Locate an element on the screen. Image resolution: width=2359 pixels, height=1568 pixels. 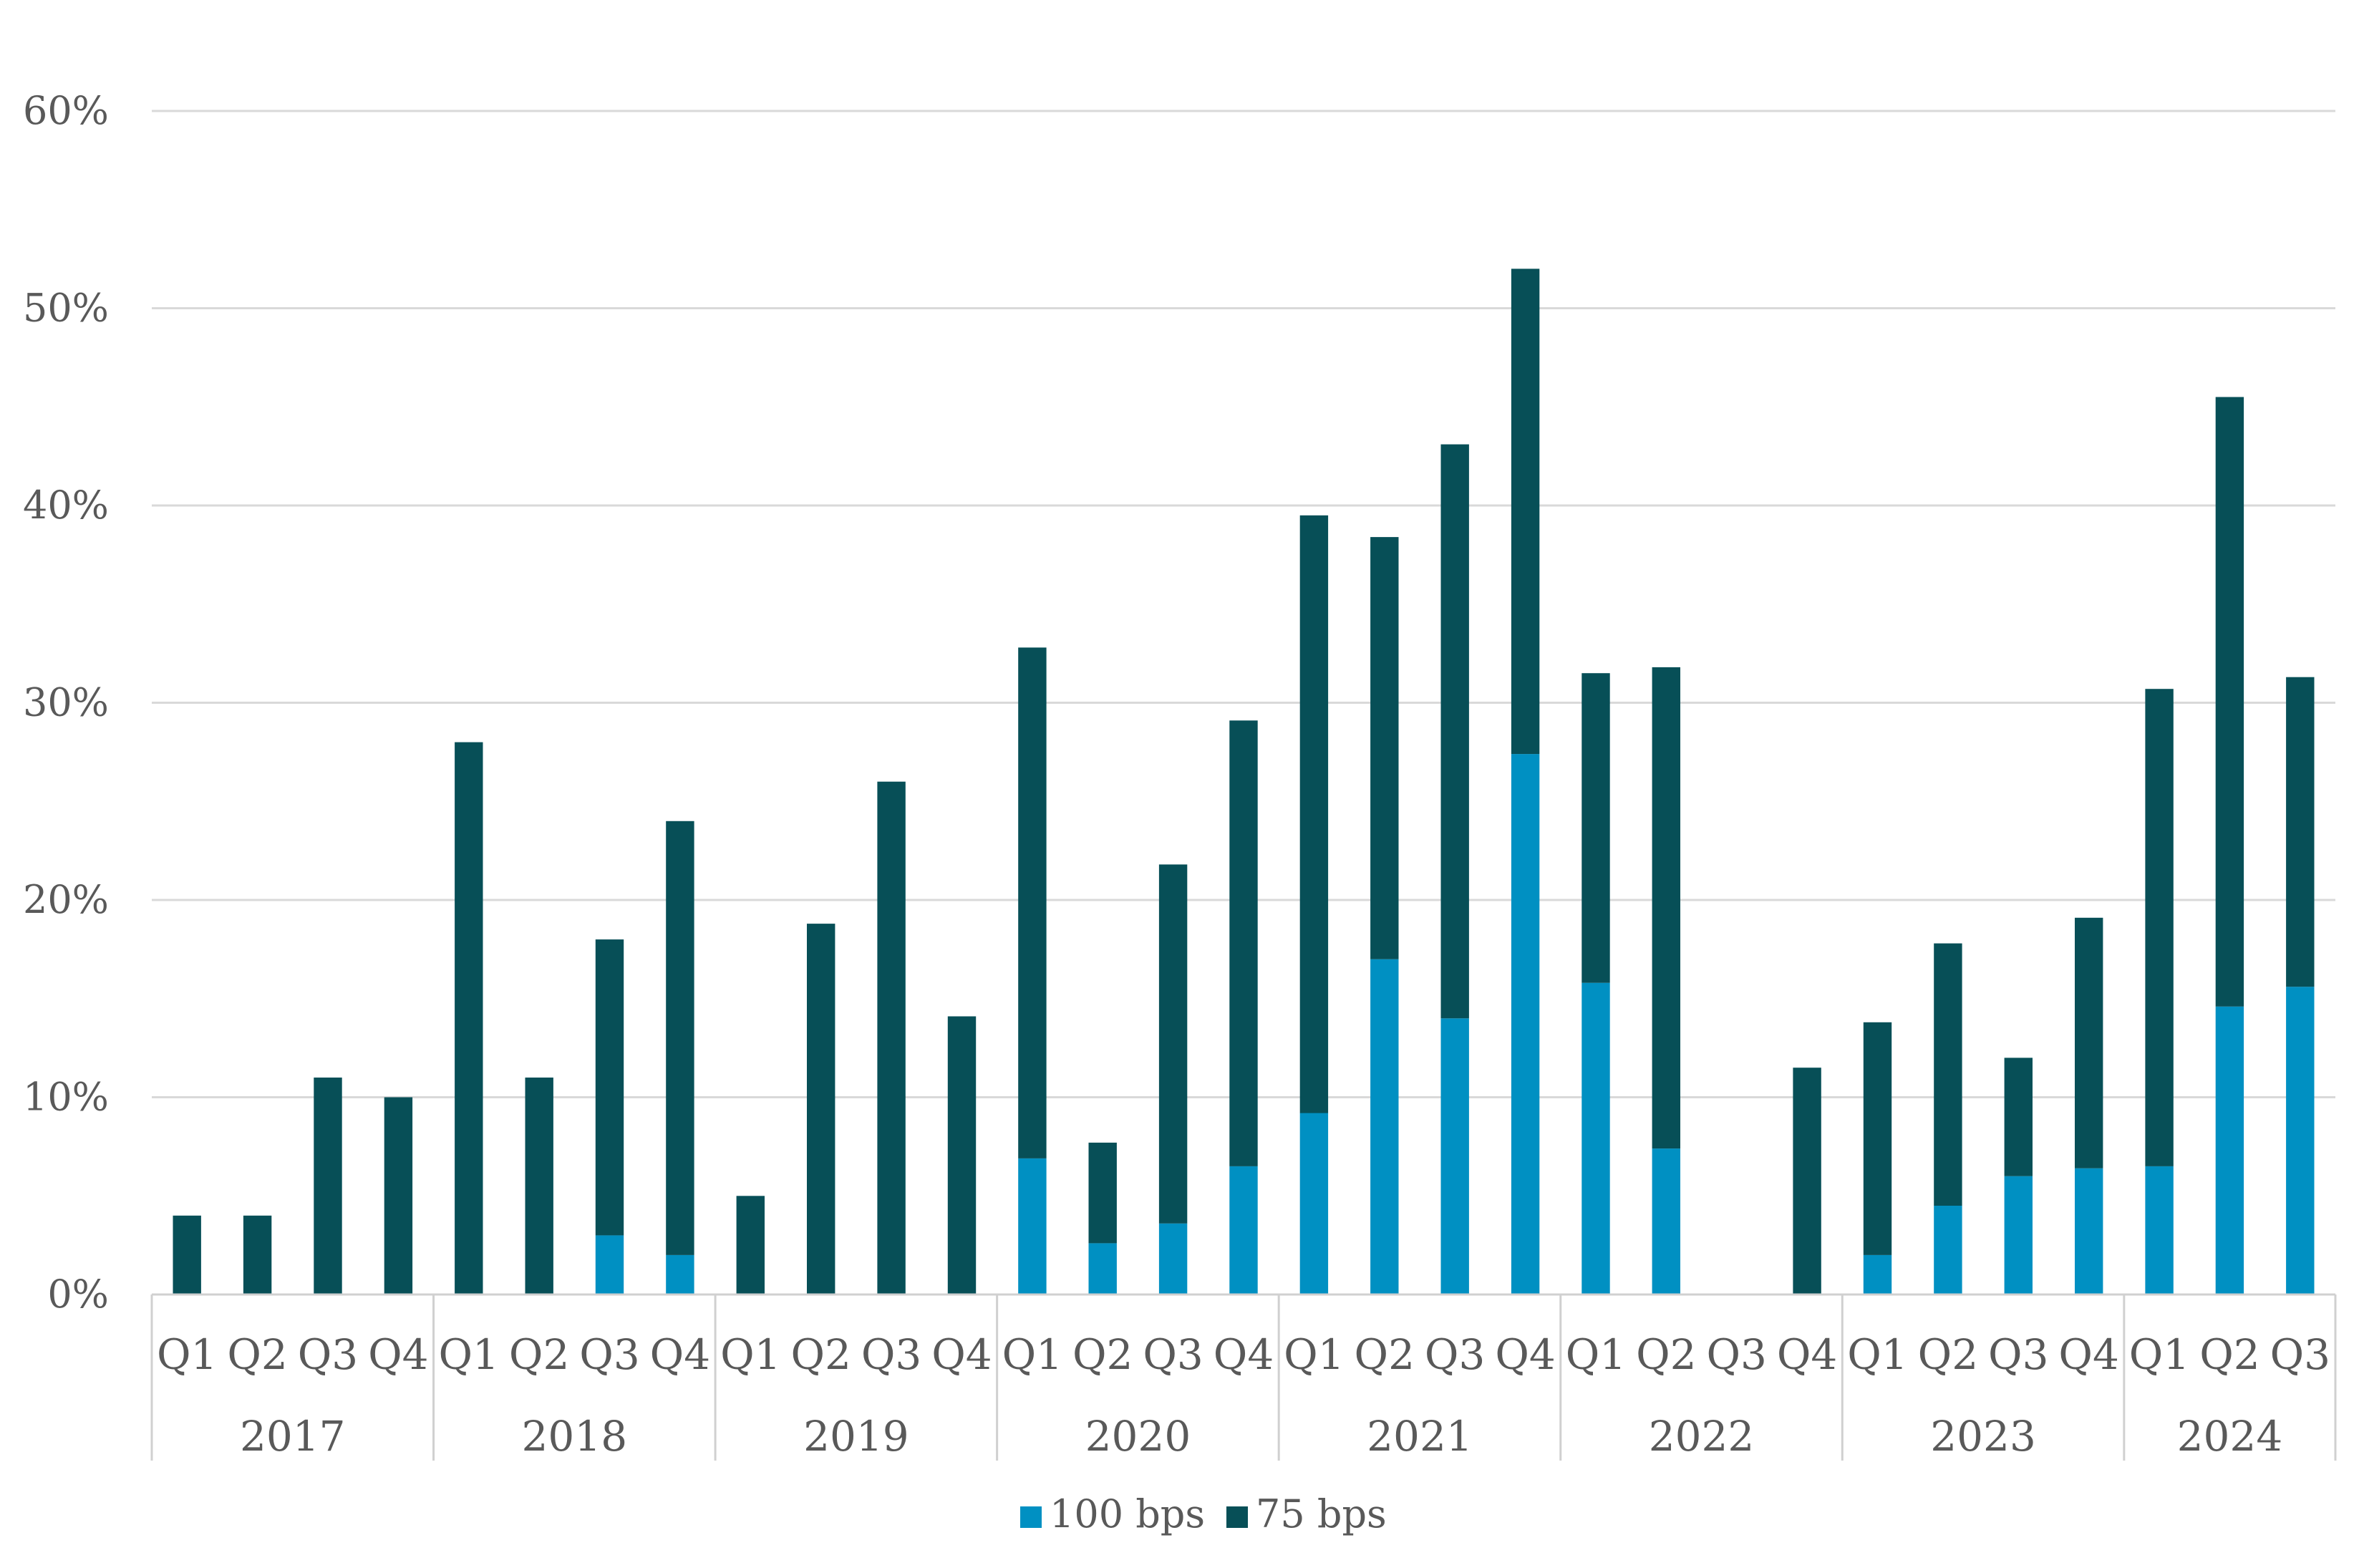
year-tick-label: 2023 is located at coordinates (1983, 1436).